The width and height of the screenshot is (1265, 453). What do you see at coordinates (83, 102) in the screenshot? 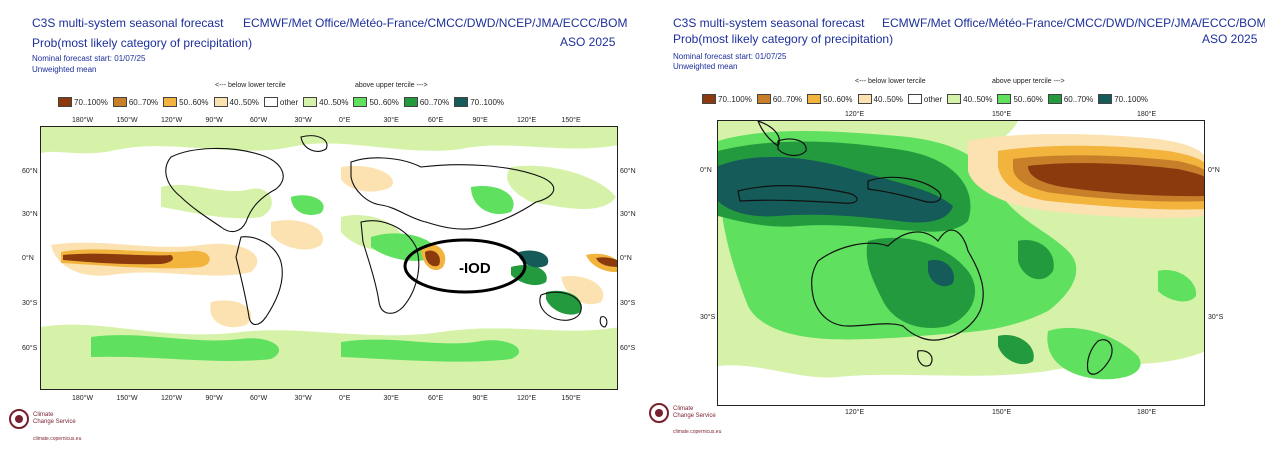
I see `legend-item: 70..100%` at bounding box center [83, 102].